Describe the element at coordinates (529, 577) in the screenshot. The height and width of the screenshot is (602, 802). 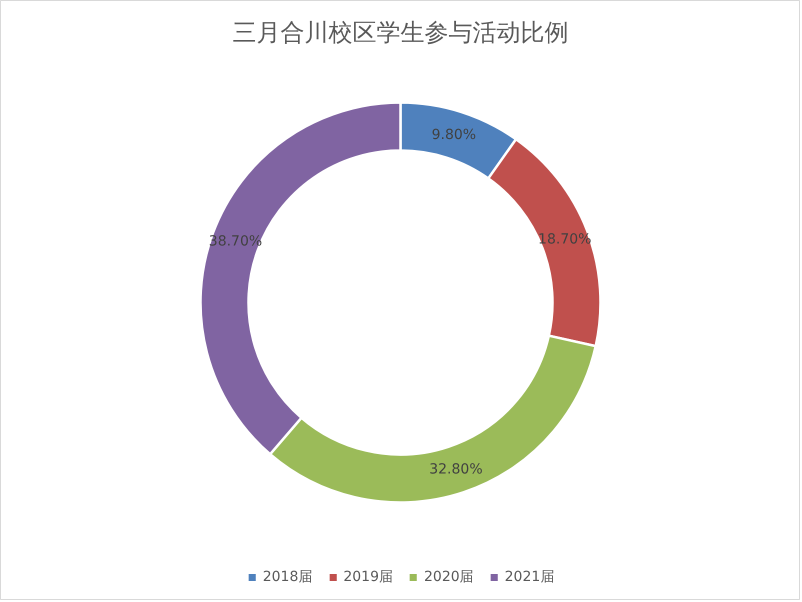
I see `legend-label: 2021届` at that location.